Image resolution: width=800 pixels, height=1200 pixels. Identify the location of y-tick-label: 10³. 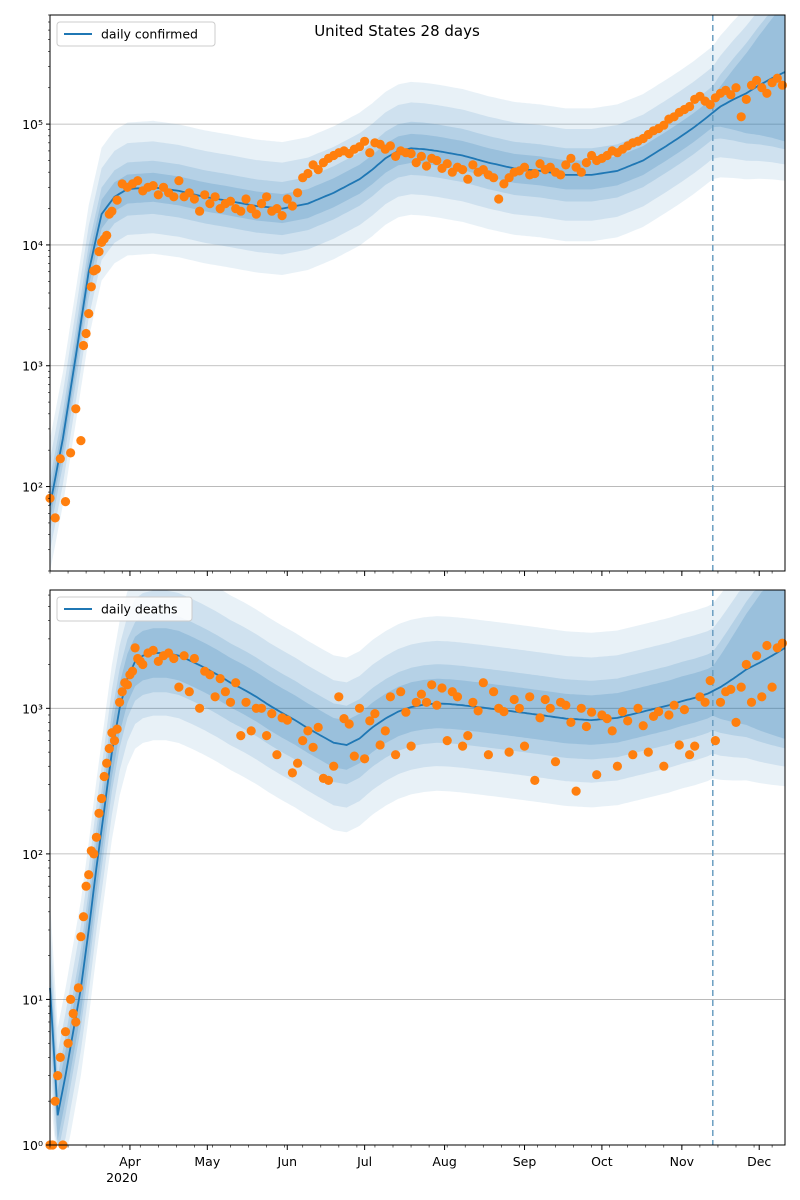
(32, 708).